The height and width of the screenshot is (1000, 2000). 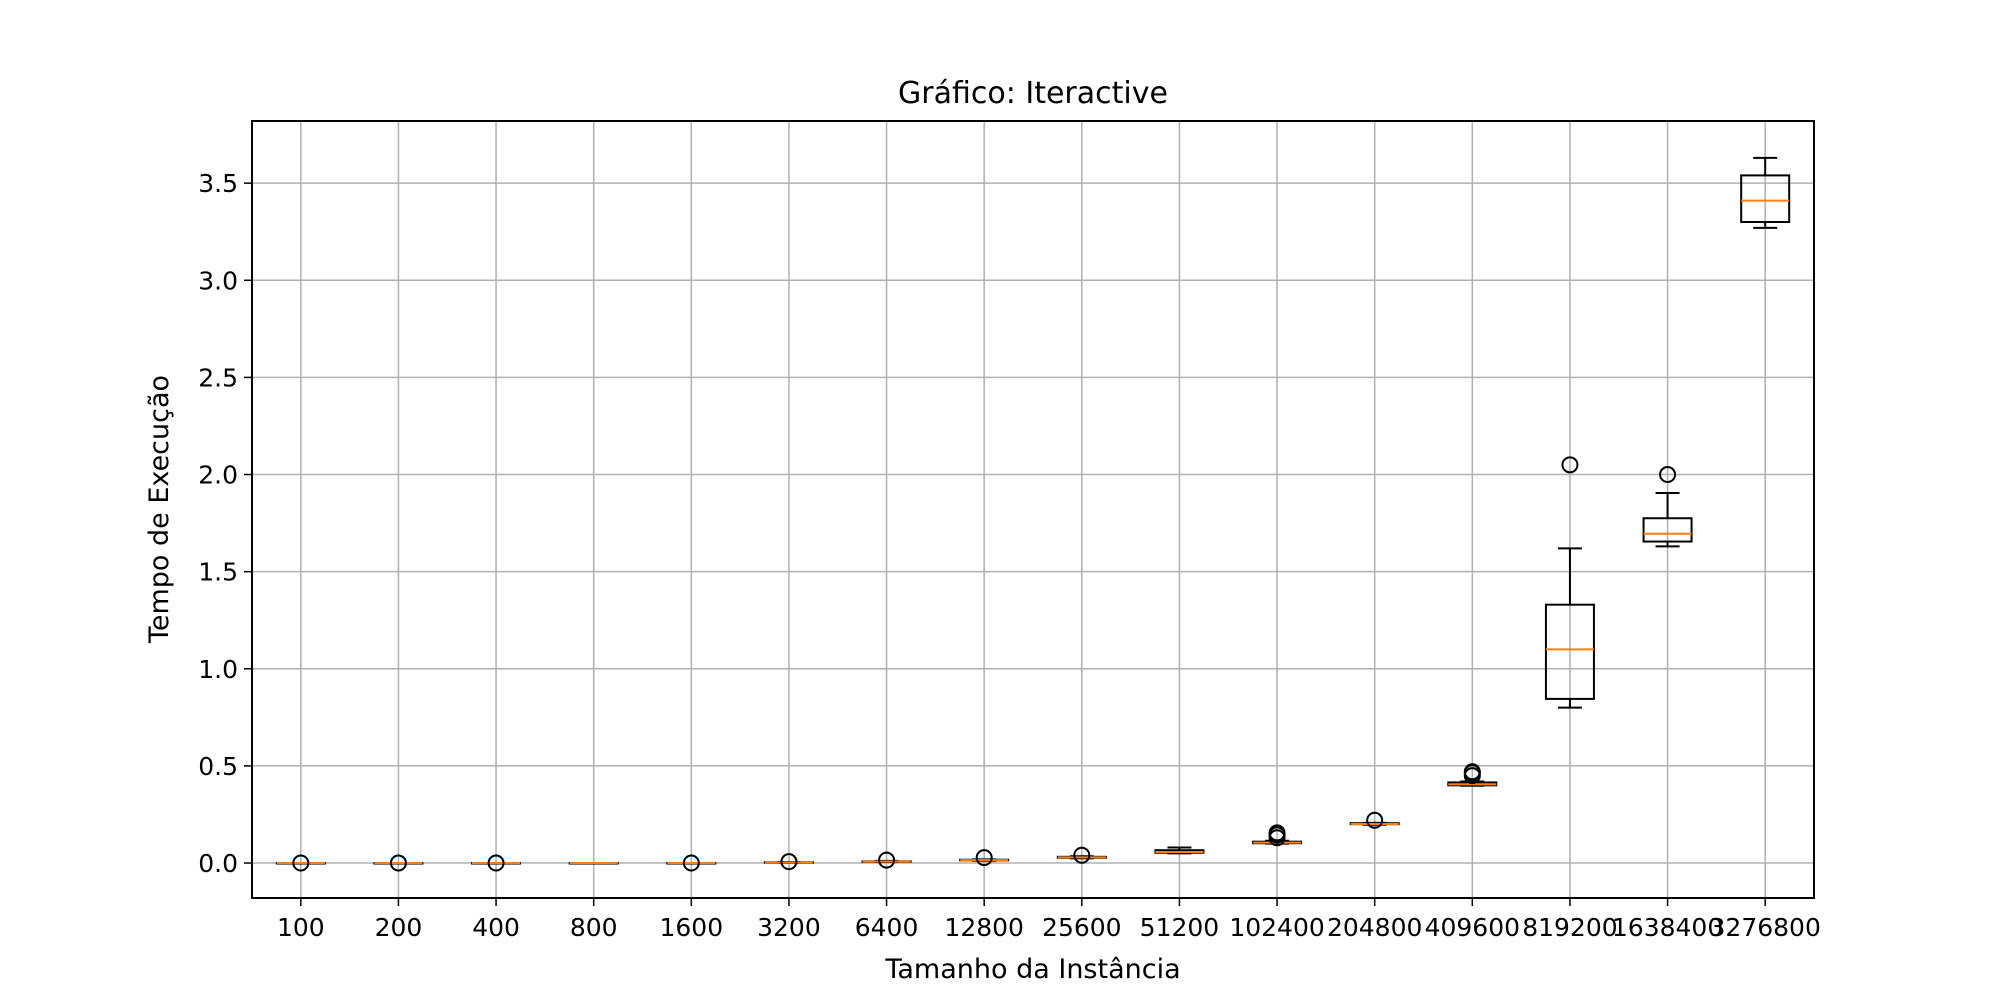 What do you see at coordinates (218, 280) in the screenshot?
I see `y-tick-label: 3.0` at bounding box center [218, 280].